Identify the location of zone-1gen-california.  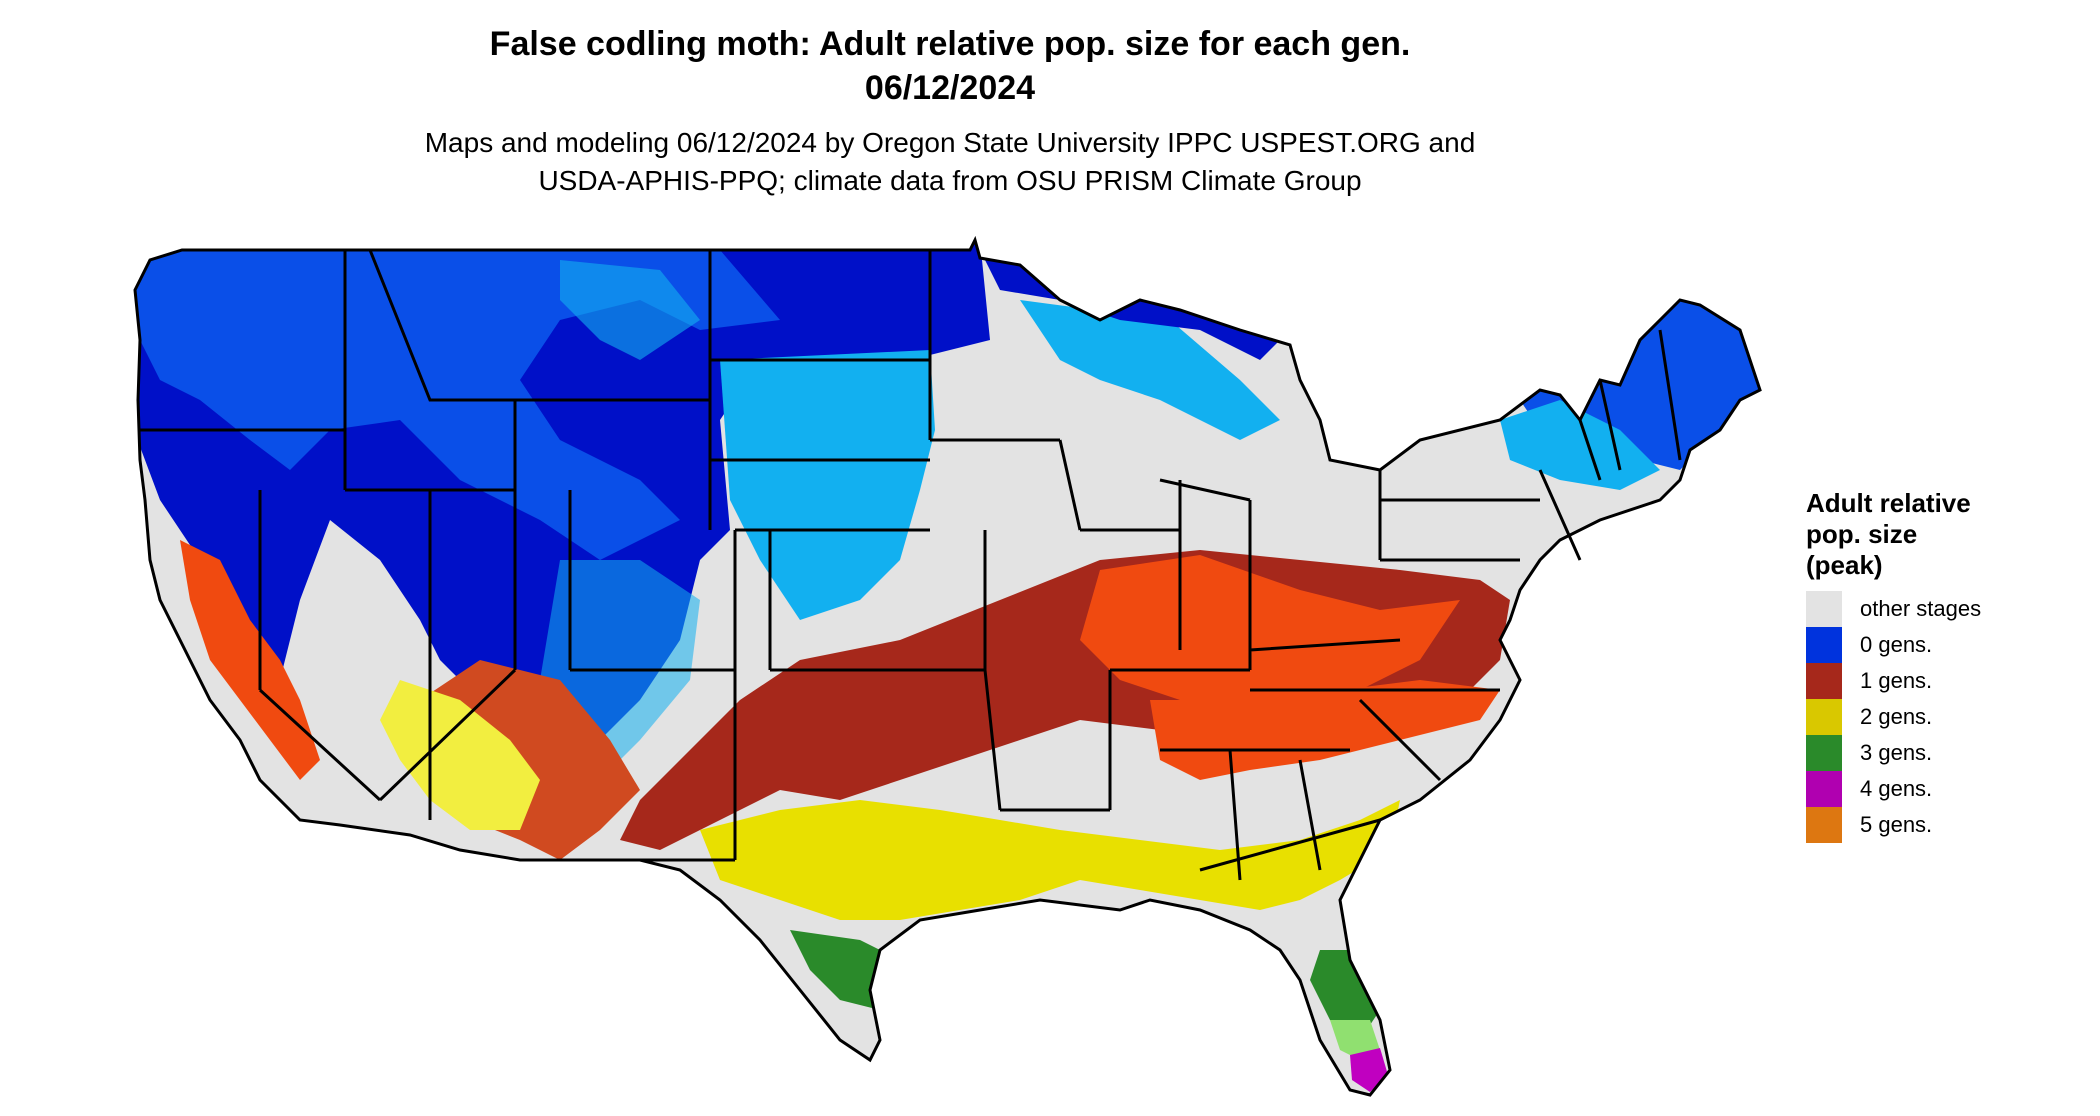
(250, 660).